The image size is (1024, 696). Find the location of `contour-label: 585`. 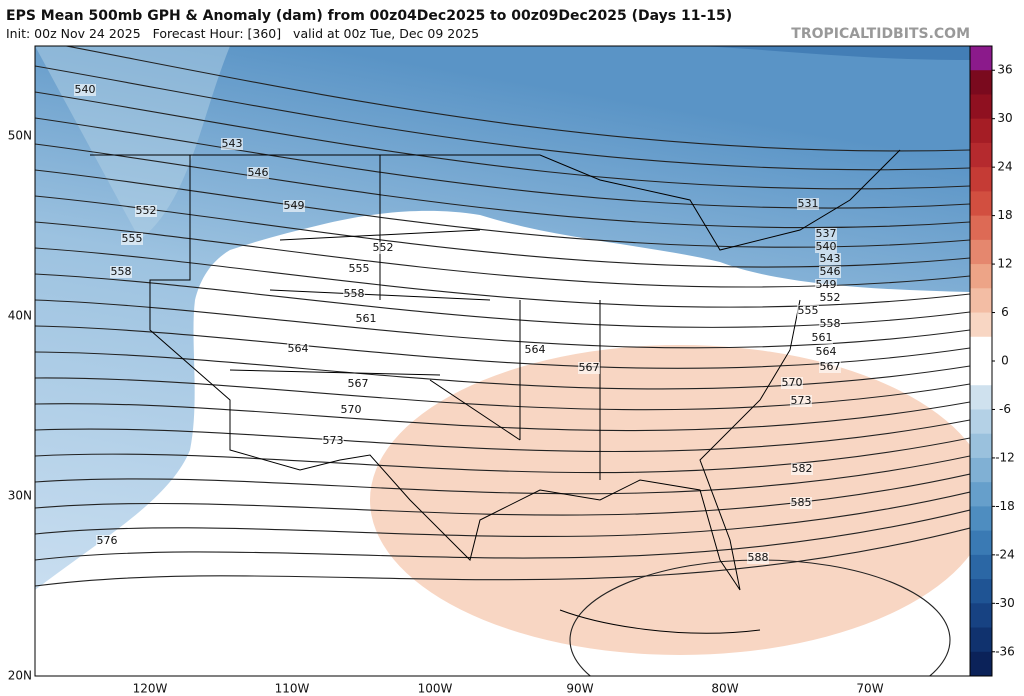

contour-label: 585 is located at coordinates (801, 502).